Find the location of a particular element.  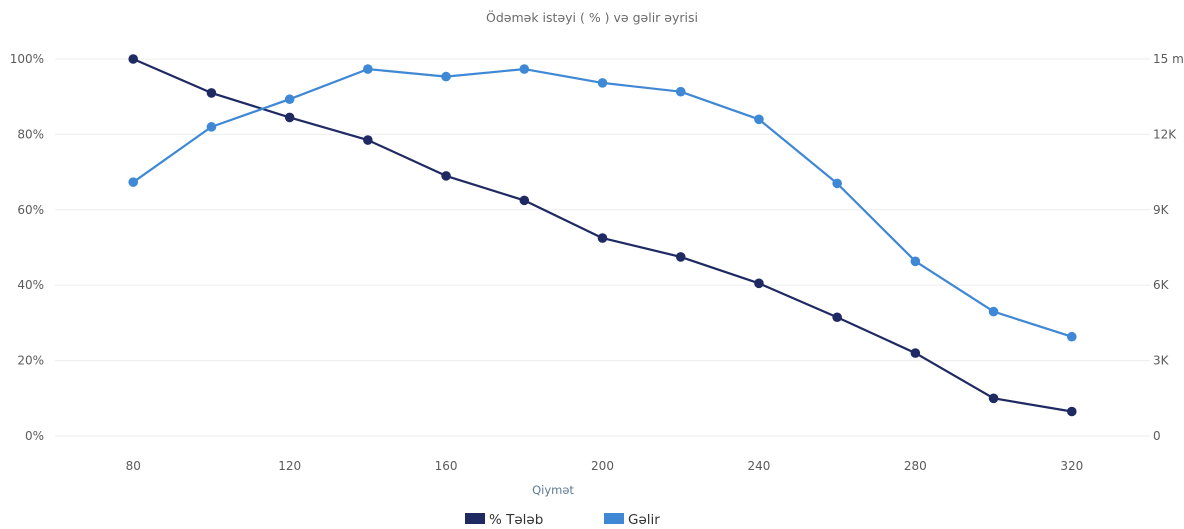

y-right-tick-label: 12K is located at coordinates (1165, 134).